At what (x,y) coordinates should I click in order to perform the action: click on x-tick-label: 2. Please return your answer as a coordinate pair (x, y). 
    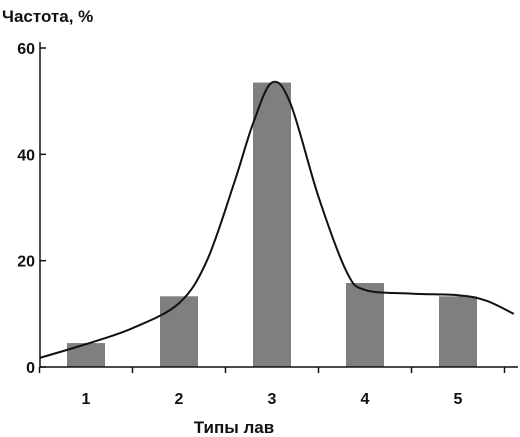
    Looking at the image, I should click on (179, 399).